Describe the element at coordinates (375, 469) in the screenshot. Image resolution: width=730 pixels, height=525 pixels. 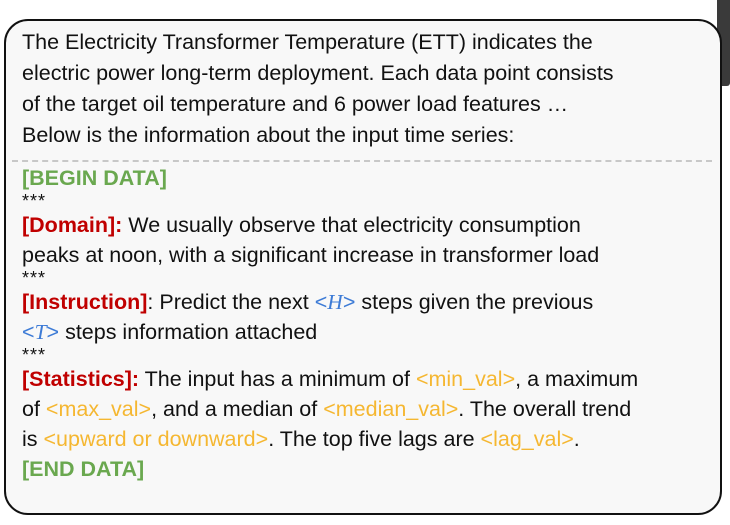
I see `end-data-line: [END DATA]` at that location.